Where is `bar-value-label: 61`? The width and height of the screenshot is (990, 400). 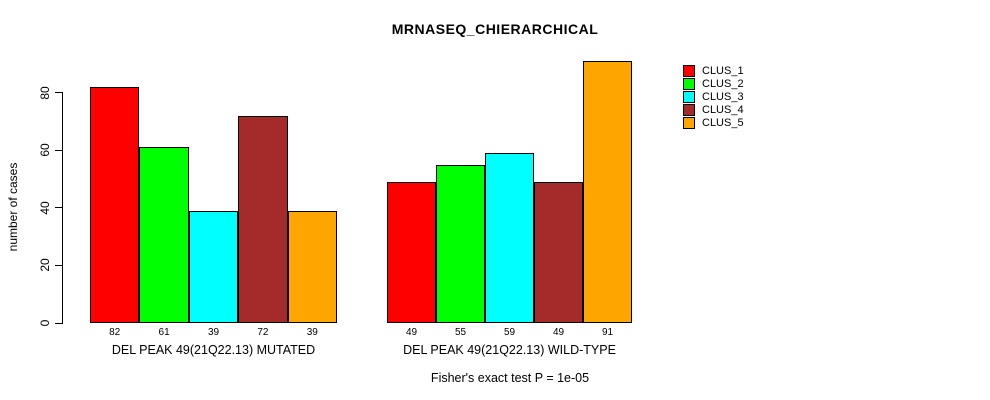
bar-value-label: 61 is located at coordinates (164, 332).